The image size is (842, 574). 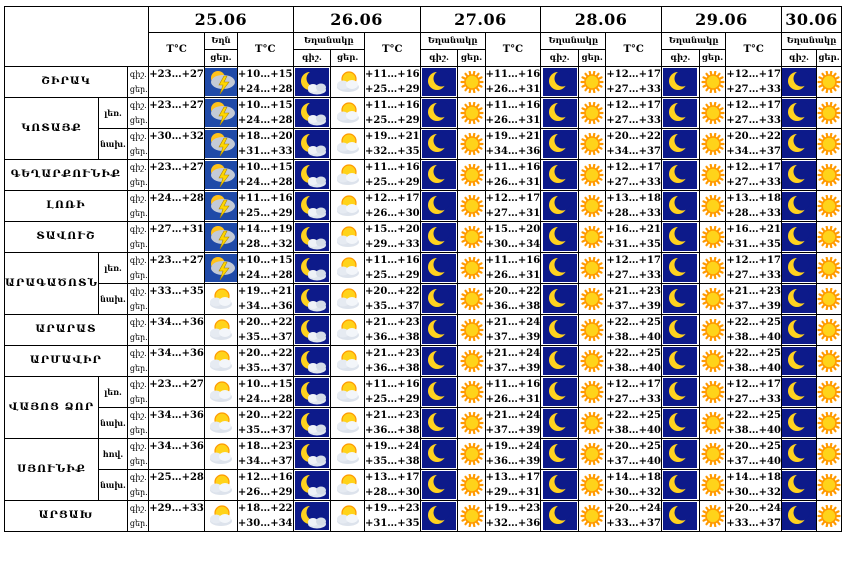 What do you see at coordinates (265, 268) in the screenshot?
I see `temperature-cell: +10…+15 +24…+28` at bounding box center [265, 268].